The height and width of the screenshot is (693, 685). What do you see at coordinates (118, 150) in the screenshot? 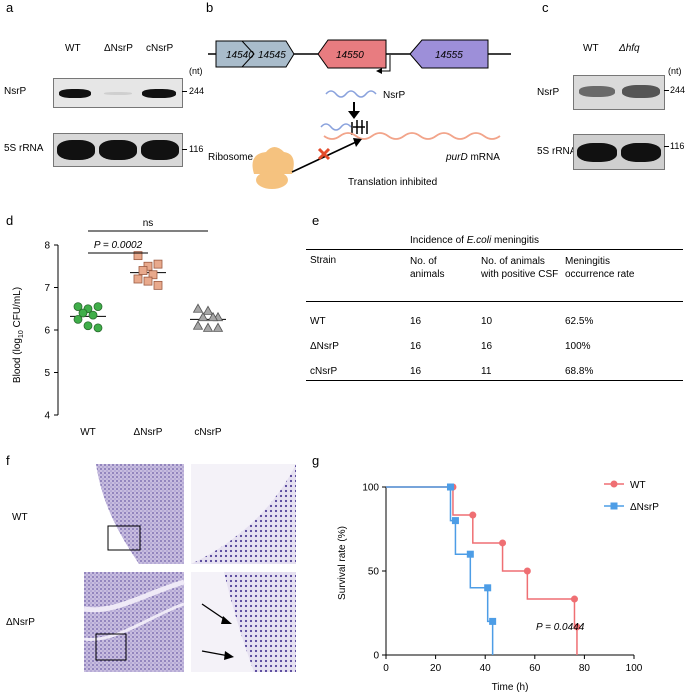
I see `northern-blot-5s-rrna` at bounding box center [118, 150].